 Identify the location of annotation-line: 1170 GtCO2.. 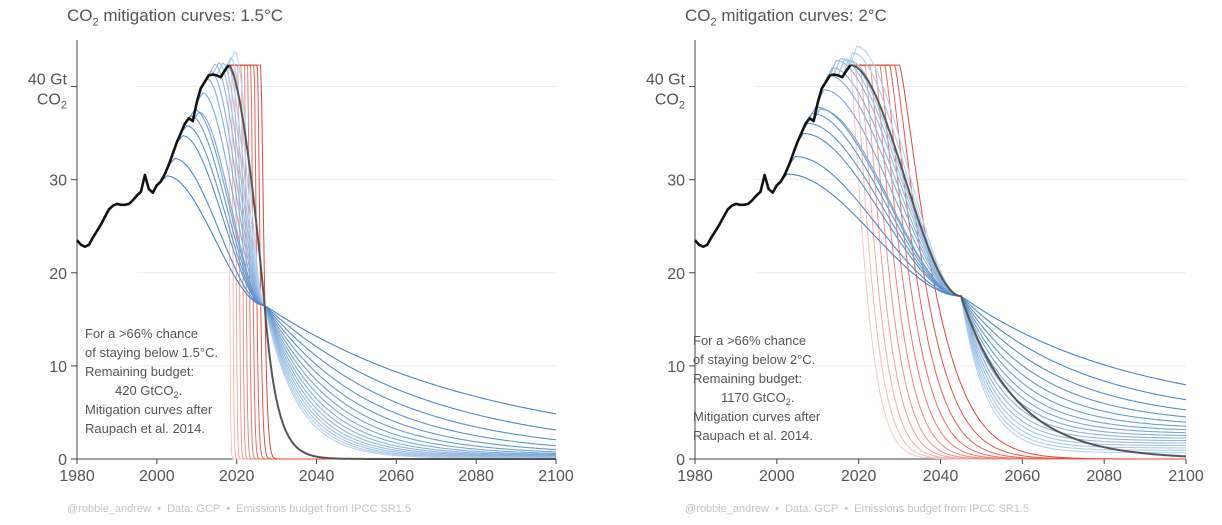
(757, 398).